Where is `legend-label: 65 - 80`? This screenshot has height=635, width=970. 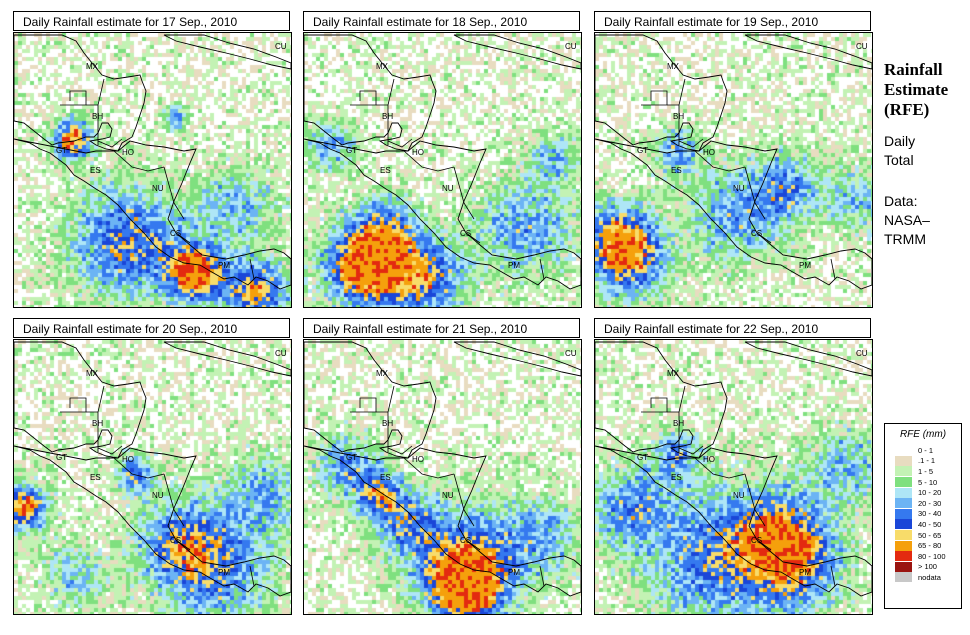
legend-label: 65 - 80 is located at coordinates (930, 546).